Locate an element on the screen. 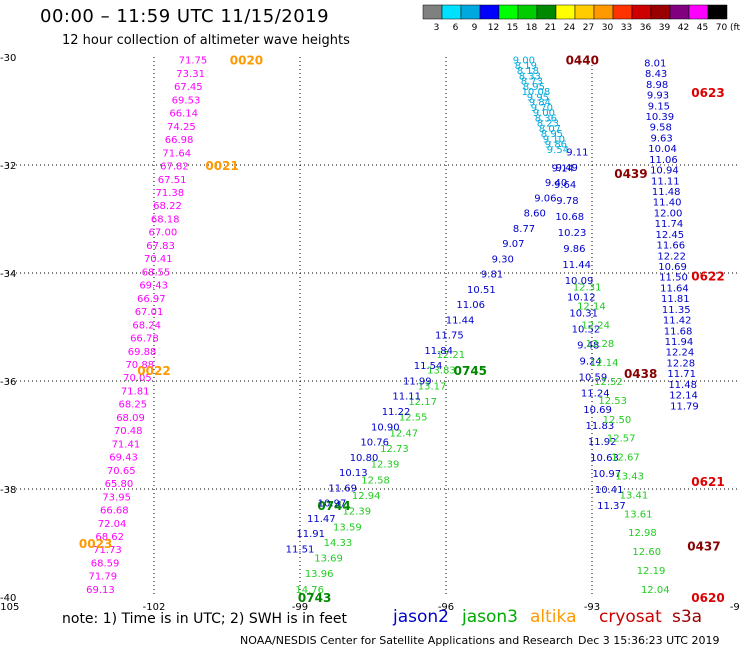  wave-height-value: 11.84 is located at coordinates (438, 351).